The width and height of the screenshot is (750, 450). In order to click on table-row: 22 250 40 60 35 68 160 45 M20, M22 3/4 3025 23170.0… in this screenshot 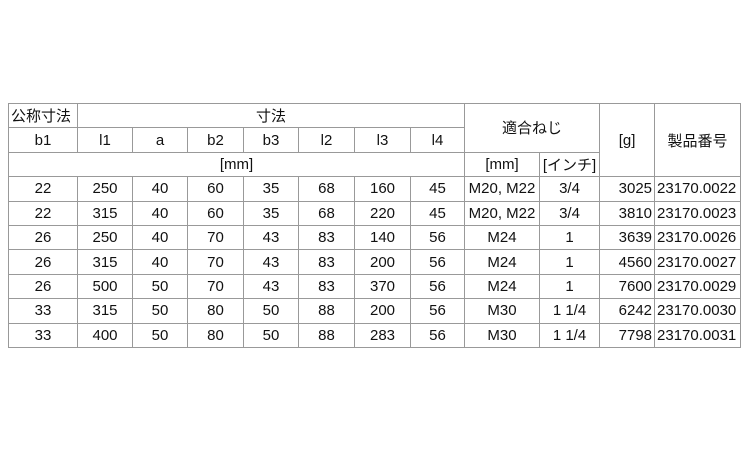, I will do `click(375, 189)`.